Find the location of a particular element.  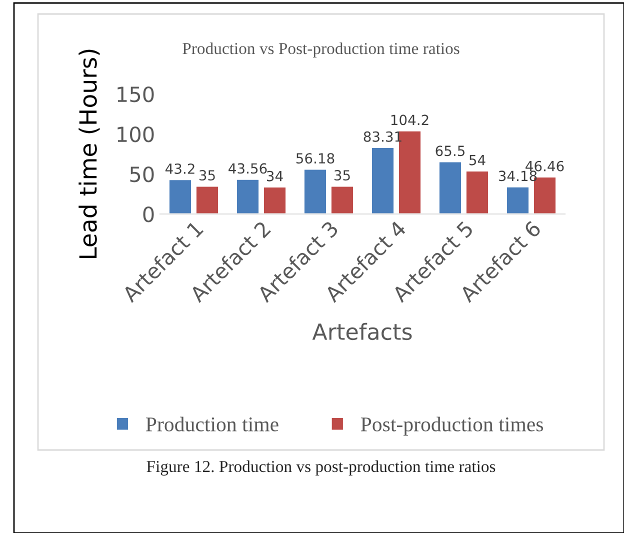

data-label: 46.46 is located at coordinates (545, 166).